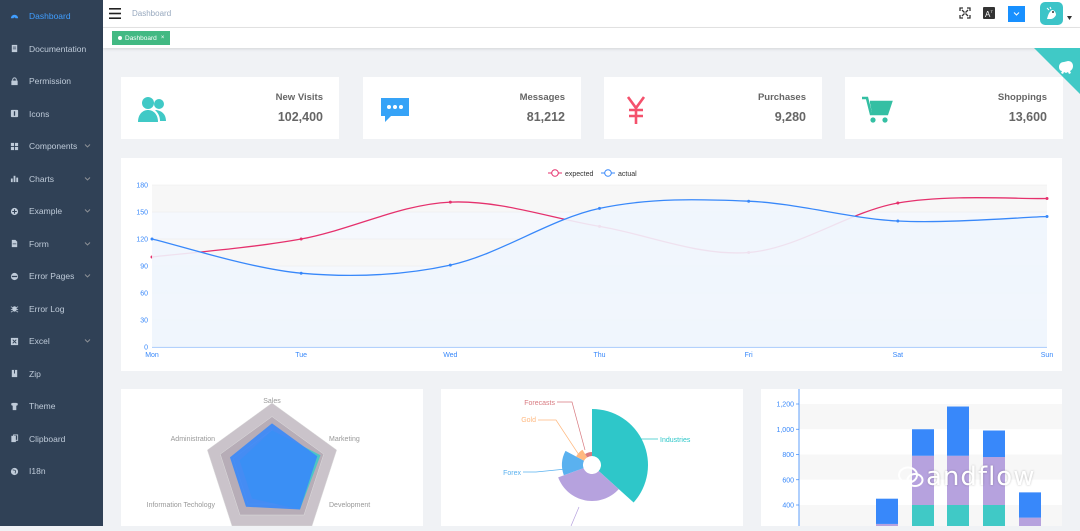  What do you see at coordinates (51, 276) in the screenshot?
I see `sidebar-item-error-pages: Error Pages` at bounding box center [51, 276].